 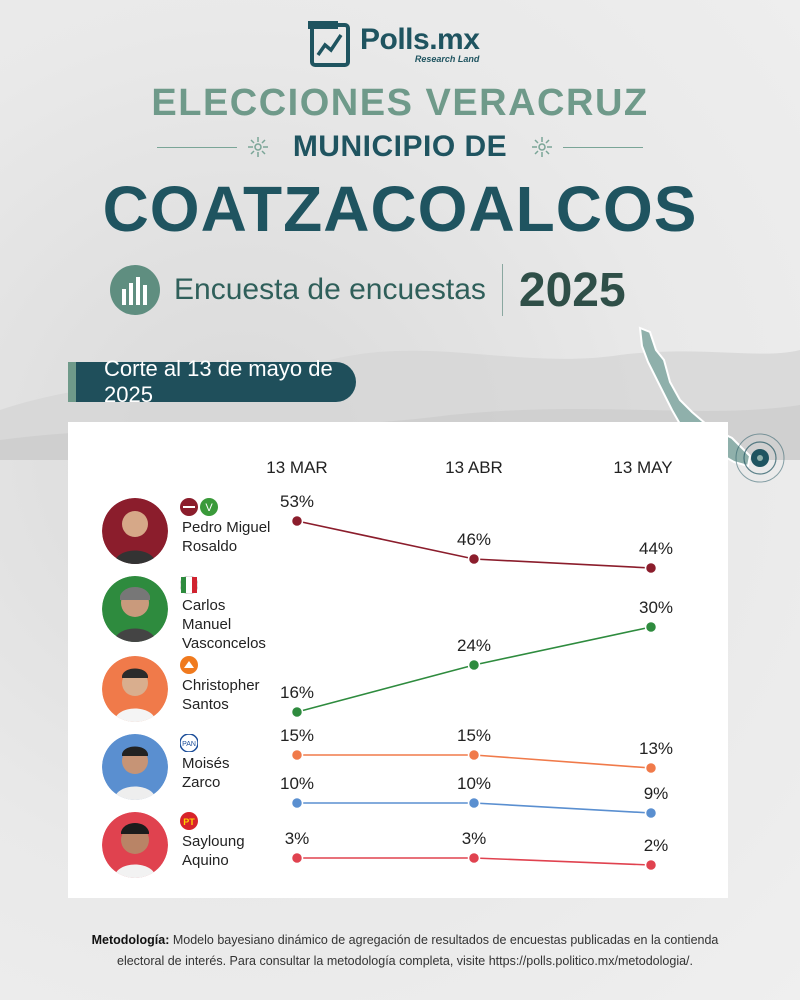 I want to click on data-label: 30%, so click(x=656, y=607).